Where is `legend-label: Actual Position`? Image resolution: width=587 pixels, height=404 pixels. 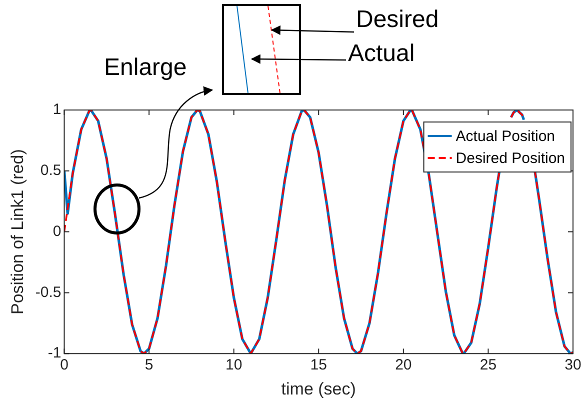
legend-label: Actual Position is located at coordinates (506, 137).